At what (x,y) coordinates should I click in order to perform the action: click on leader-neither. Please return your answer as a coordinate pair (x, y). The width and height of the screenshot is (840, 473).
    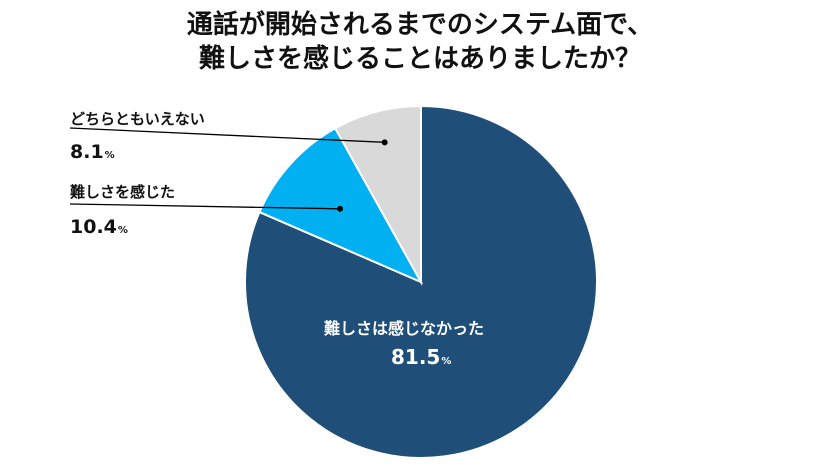
    Looking at the image, I should click on (227, 135).